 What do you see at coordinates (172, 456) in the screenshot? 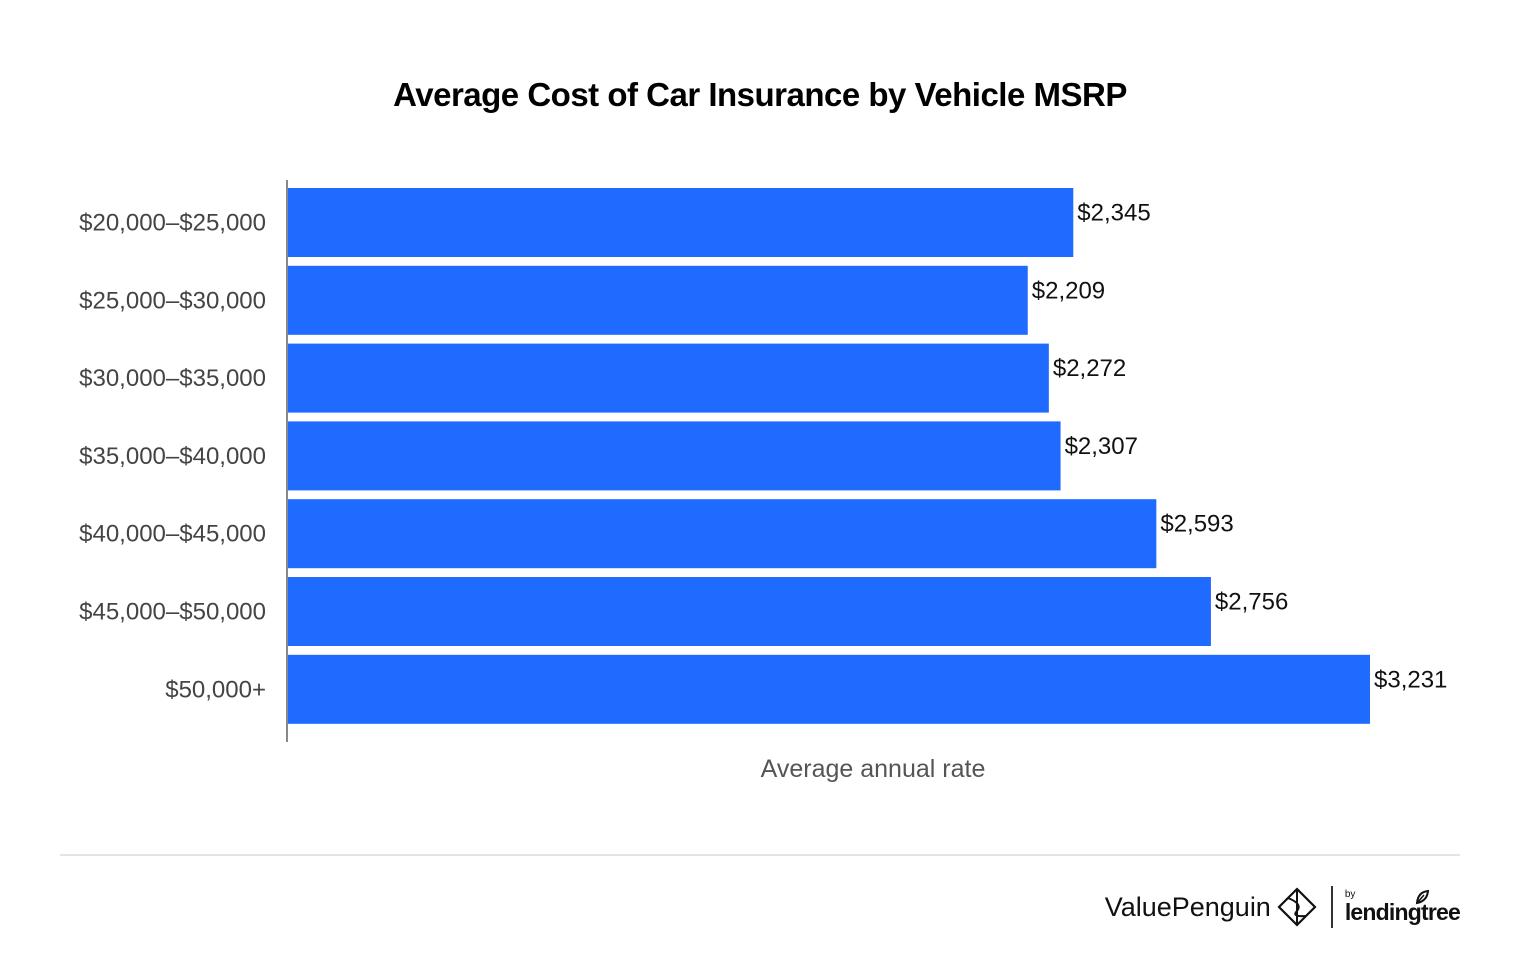
I see `category-label-3: $35,000–$40,000` at bounding box center [172, 456].